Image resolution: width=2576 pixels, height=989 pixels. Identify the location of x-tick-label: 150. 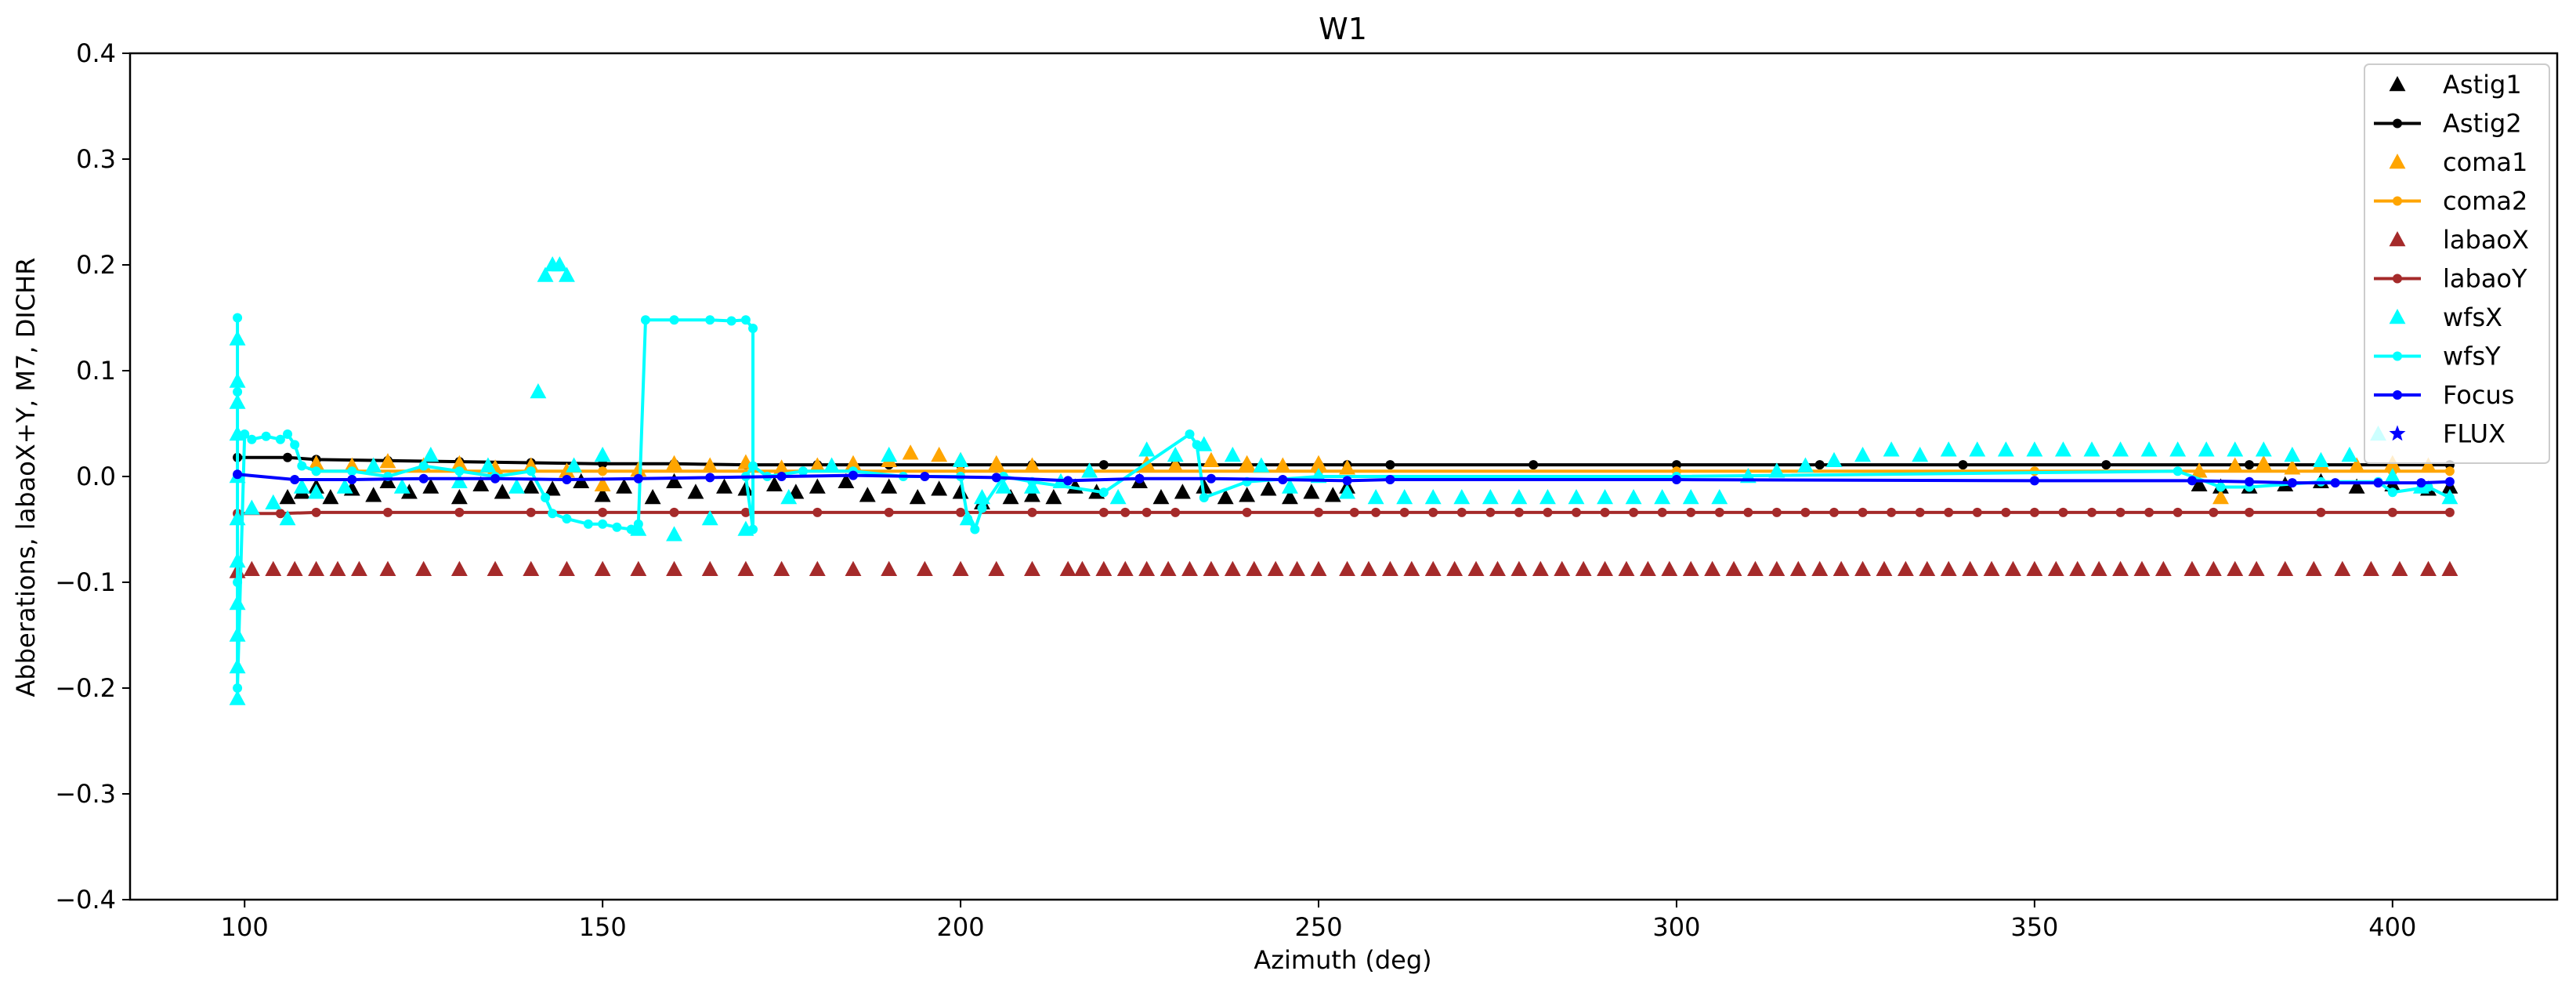
(603, 927).